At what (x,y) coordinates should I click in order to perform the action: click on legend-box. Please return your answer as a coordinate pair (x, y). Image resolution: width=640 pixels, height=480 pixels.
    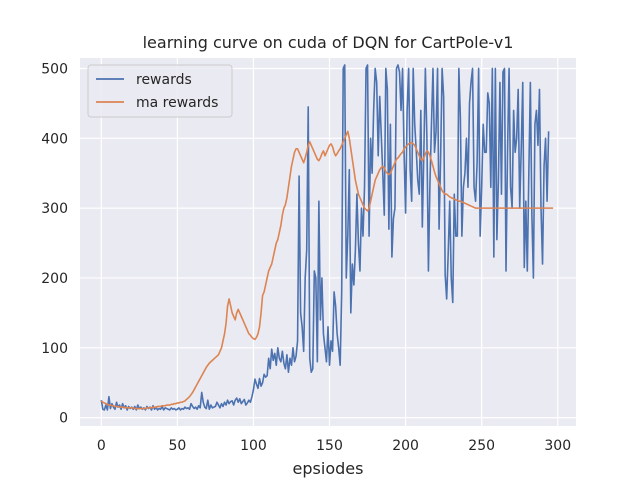
    Looking at the image, I should click on (160, 91).